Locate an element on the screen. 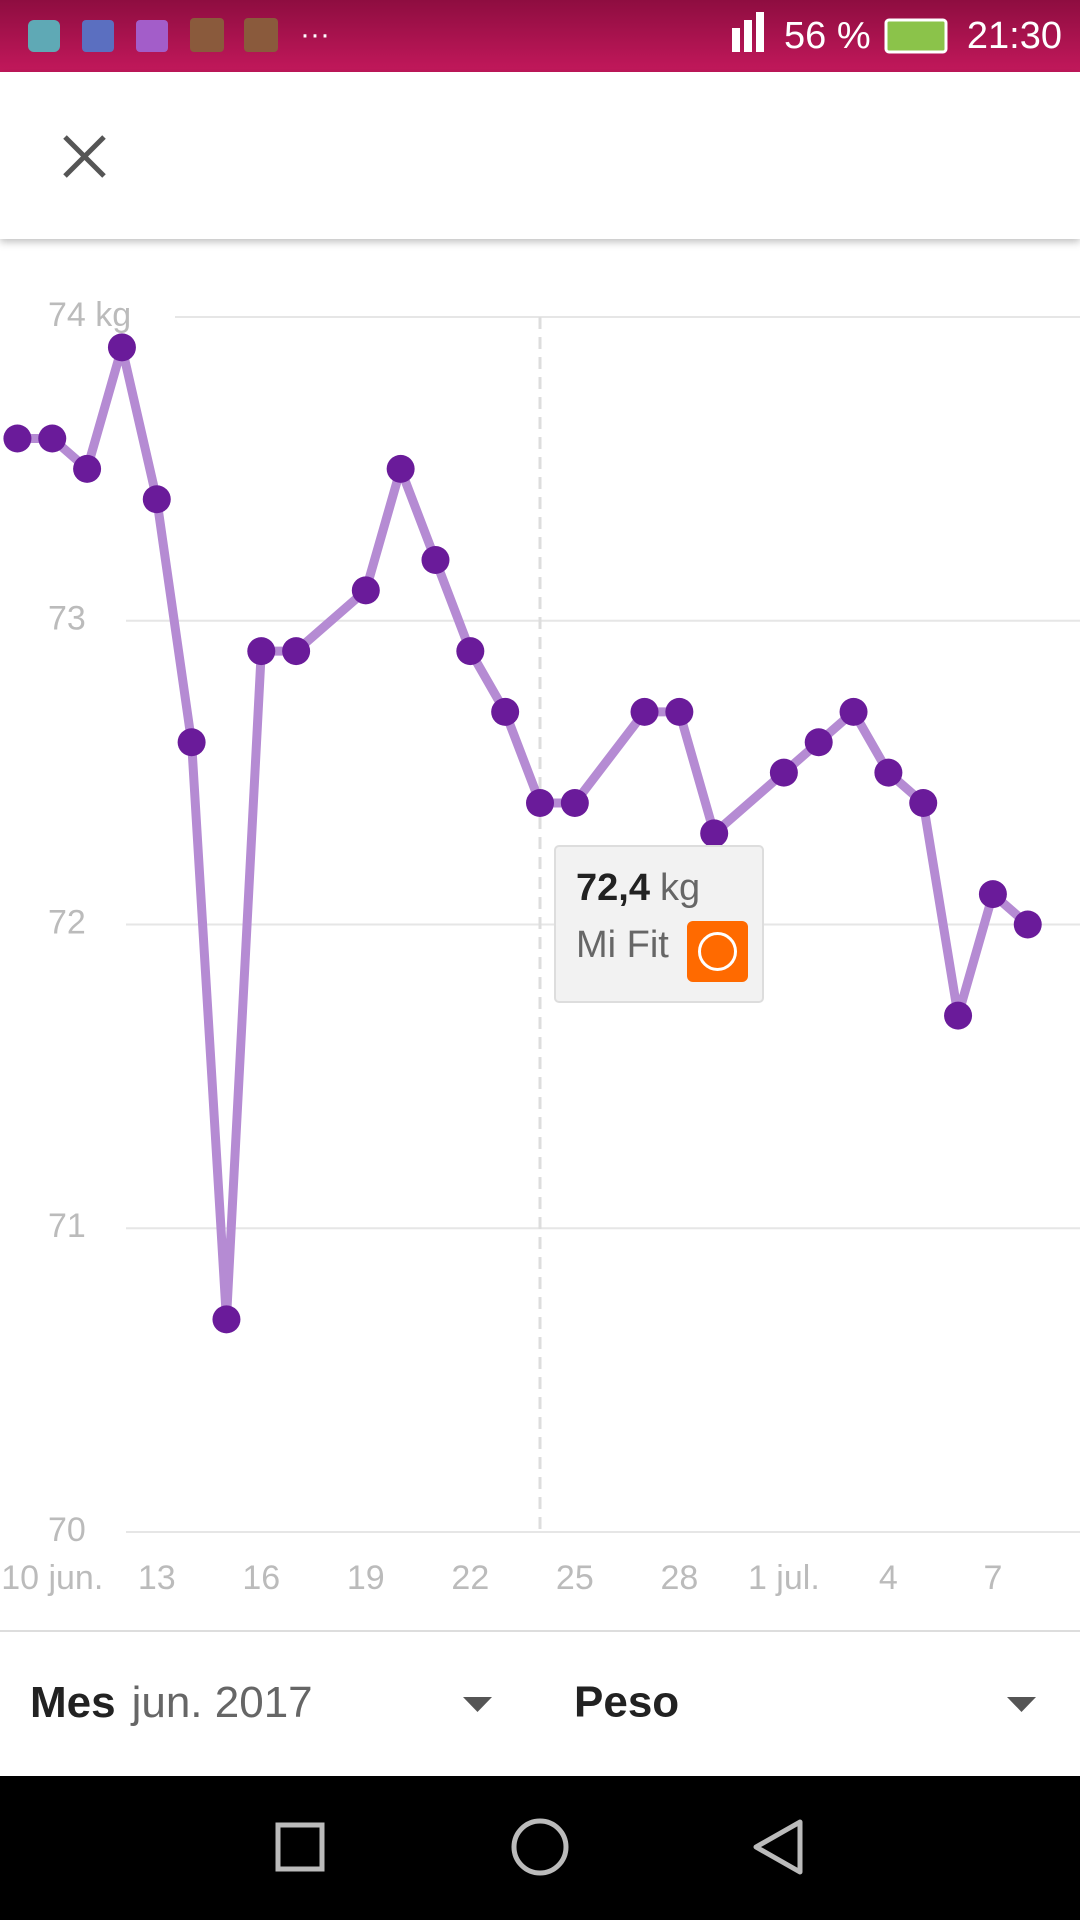 The height and width of the screenshot is (1920, 1080). y-tick-label: 72 is located at coordinates (67, 922).